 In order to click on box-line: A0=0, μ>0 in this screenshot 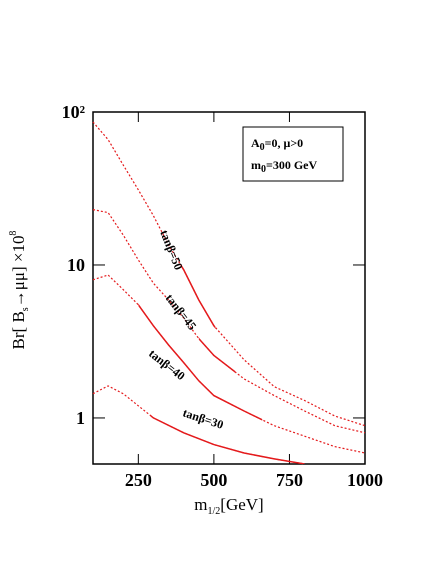, I will do `click(277, 144)`.